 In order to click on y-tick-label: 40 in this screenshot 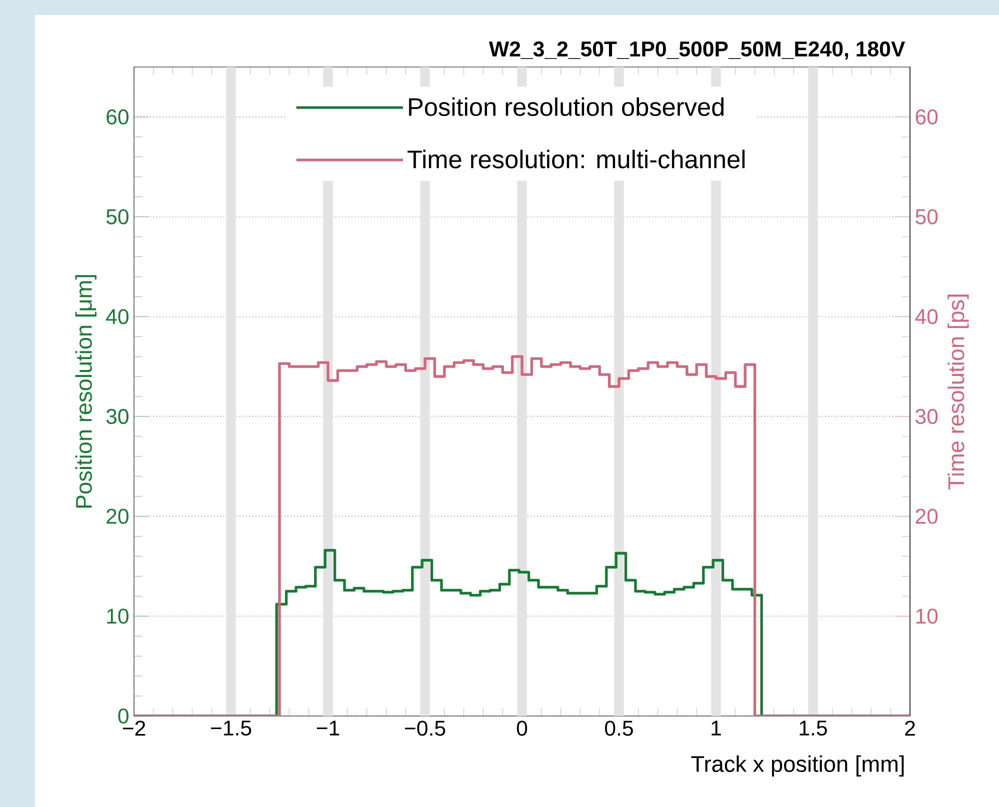, I will do `click(117, 316)`.